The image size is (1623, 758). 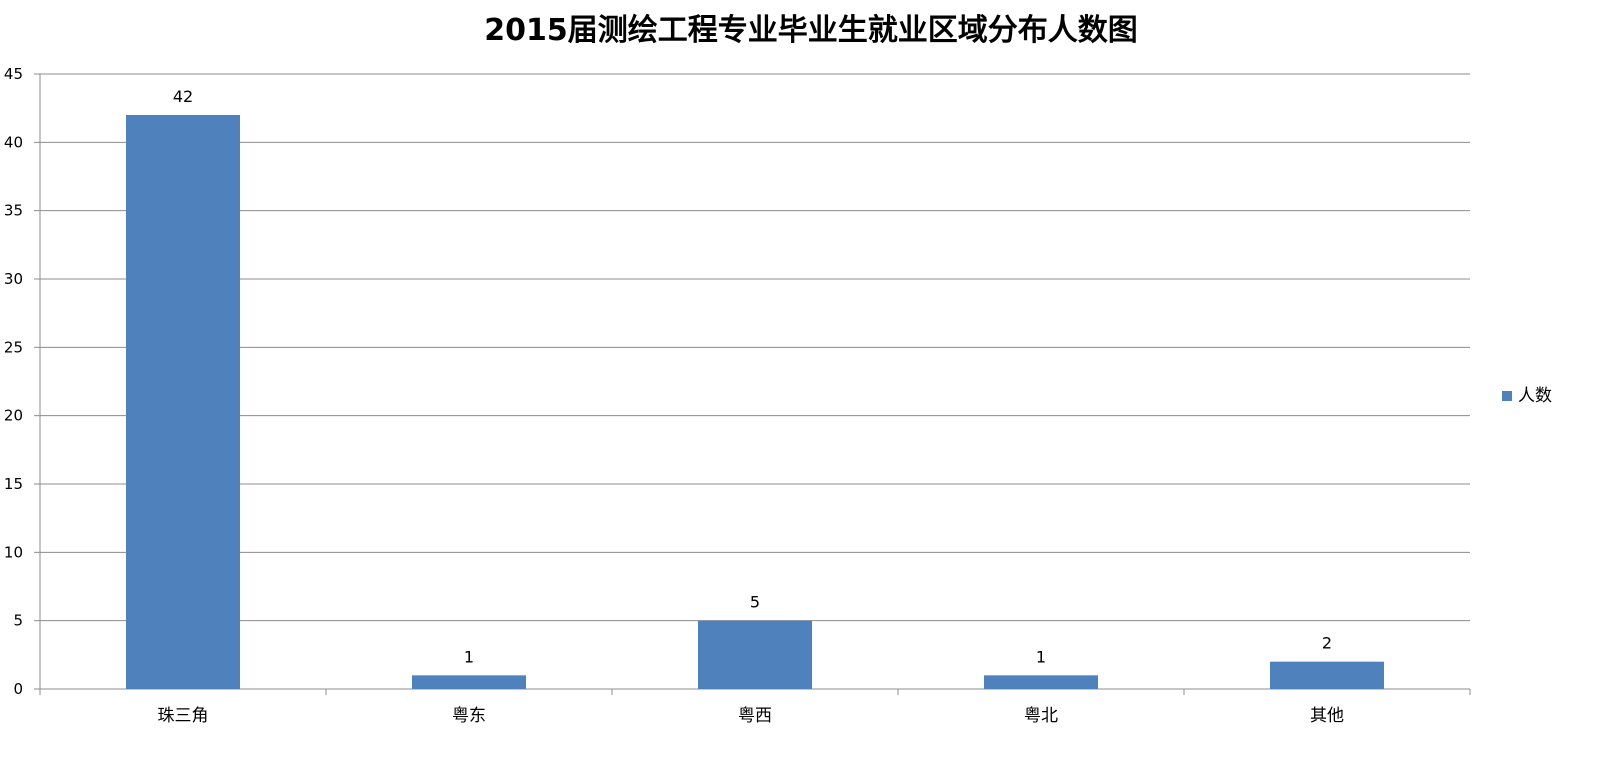 I want to click on y-tick-label: 35, so click(x=13, y=211).